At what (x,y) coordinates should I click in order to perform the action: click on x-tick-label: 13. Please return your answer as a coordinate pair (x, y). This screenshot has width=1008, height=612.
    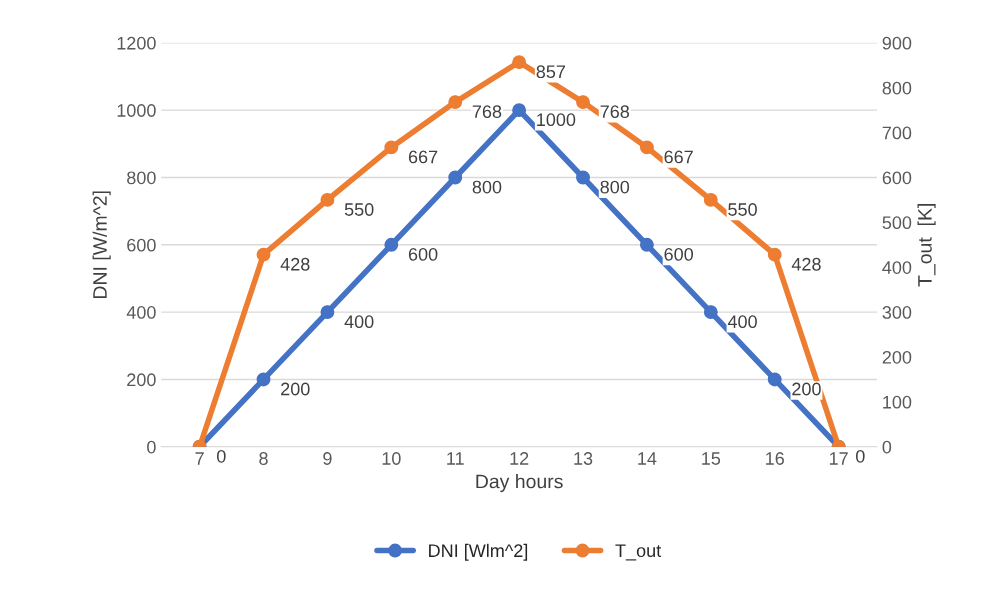
    Looking at the image, I should click on (583, 458).